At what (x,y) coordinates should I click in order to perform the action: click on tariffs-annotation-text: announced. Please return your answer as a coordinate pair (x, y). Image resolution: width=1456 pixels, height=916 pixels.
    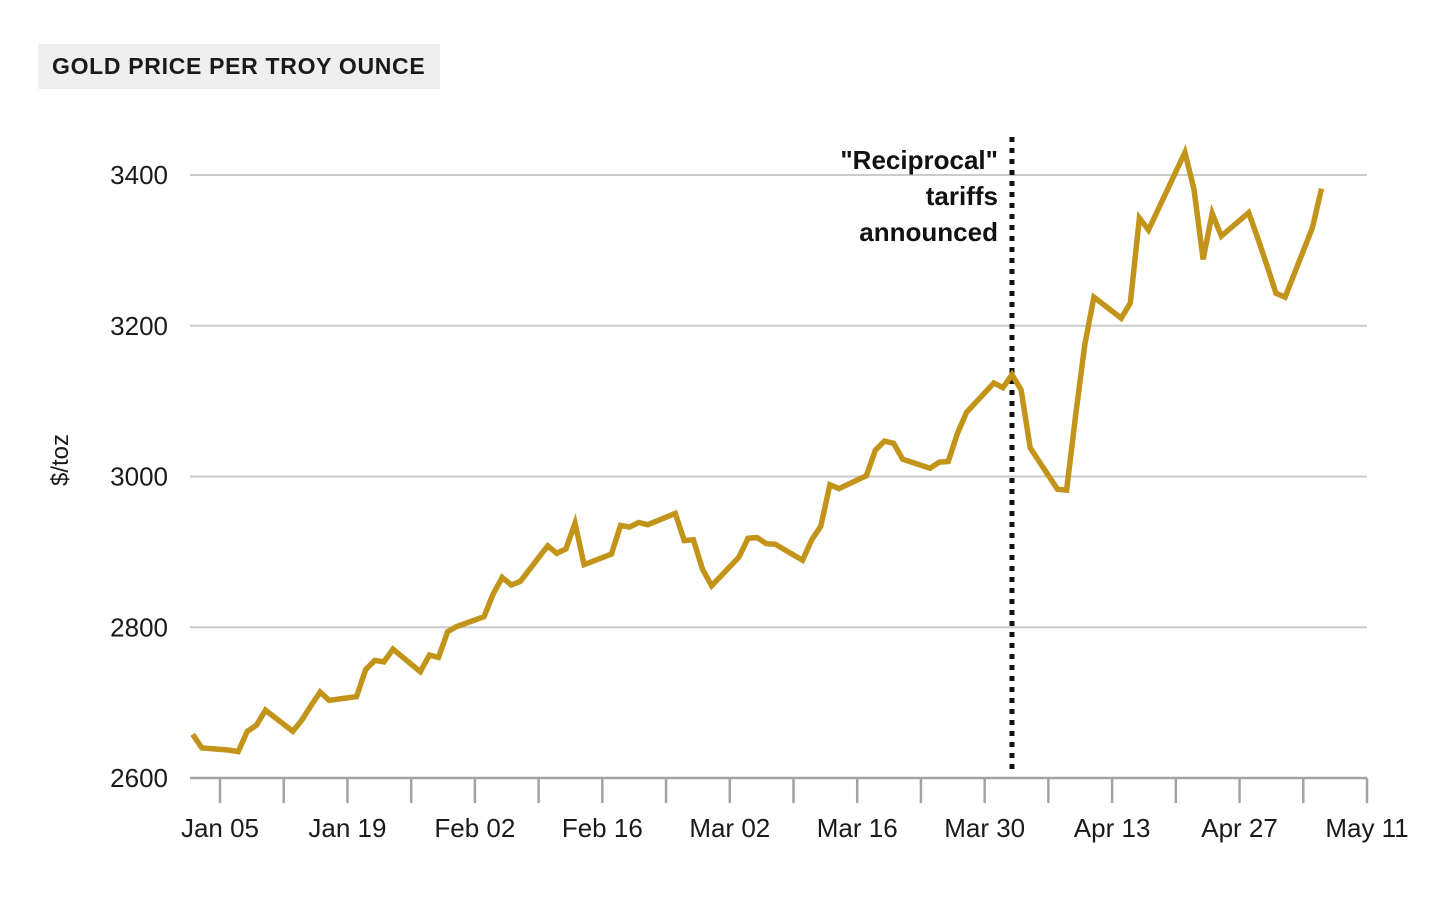
    Looking at the image, I should click on (928, 232).